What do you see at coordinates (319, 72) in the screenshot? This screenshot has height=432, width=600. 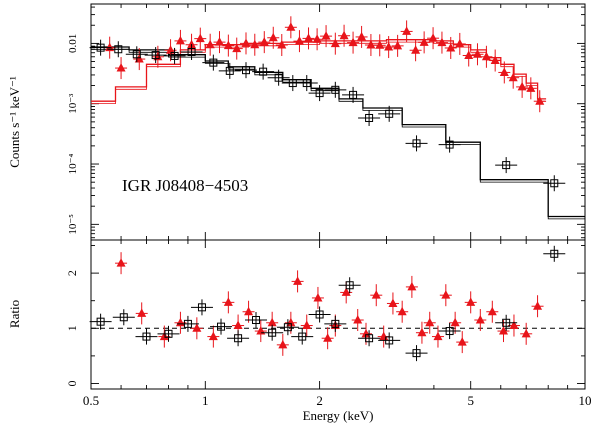 I see `model-step-line` at bounding box center [319, 72].